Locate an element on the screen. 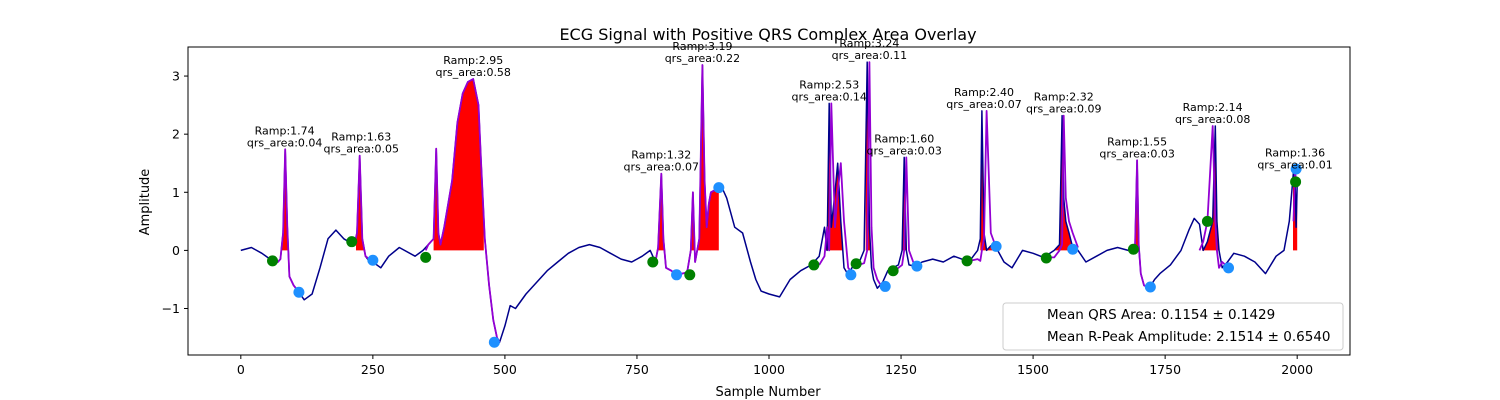 This screenshot has width=1500, height=400. qrs-area-label-10: qrs_area:0.03 is located at coordinates (1136, 153).